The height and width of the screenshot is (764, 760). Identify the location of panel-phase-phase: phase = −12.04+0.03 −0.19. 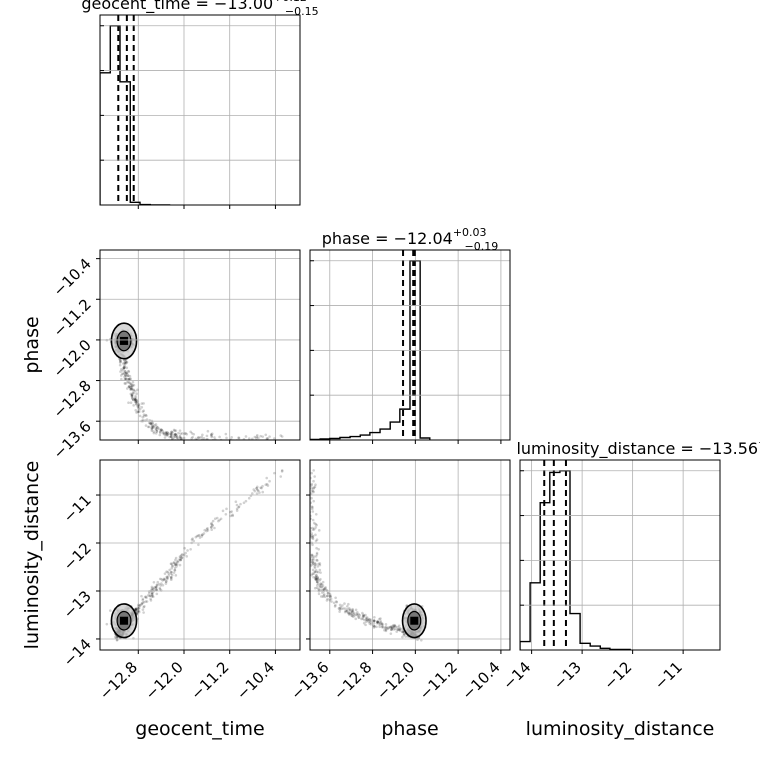
(410, 335).